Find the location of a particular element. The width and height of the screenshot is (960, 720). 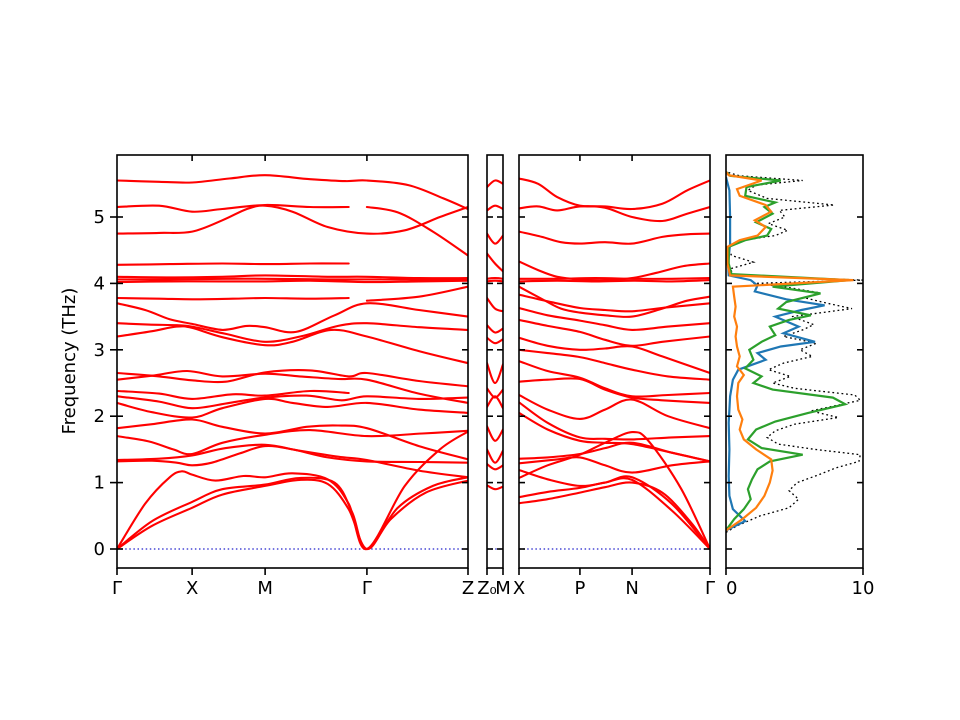

projected-dos-orange-curve is located at coordinates (790, 351).